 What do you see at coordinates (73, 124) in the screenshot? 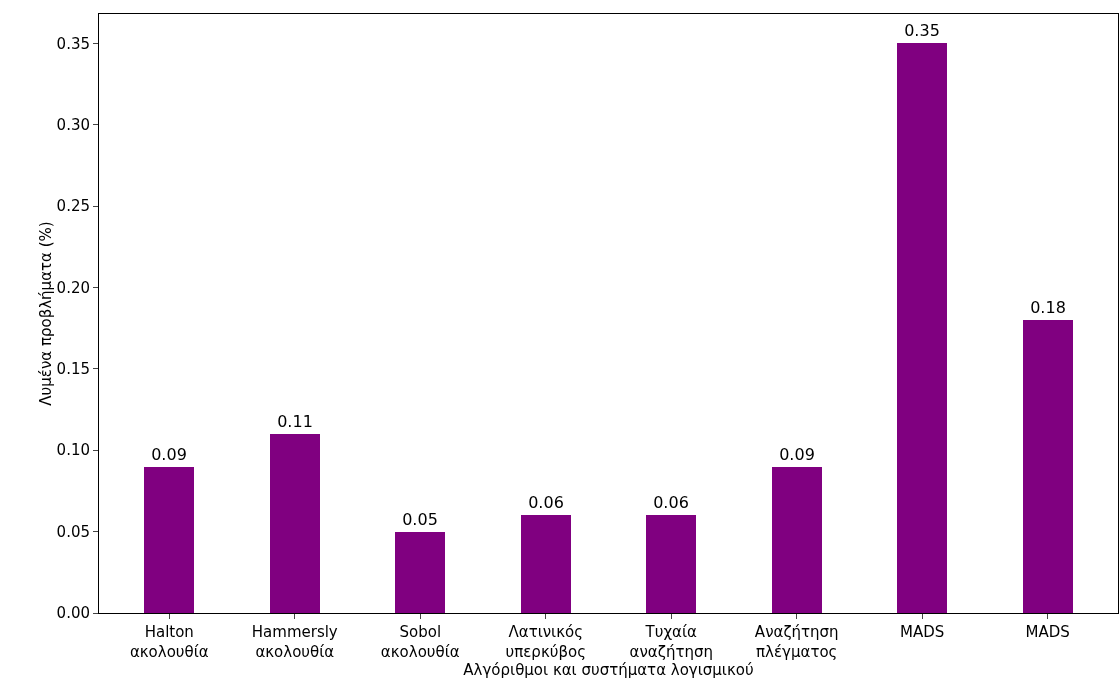
I see `y-tick-label: 0.30` at bounding box center [73, 124].